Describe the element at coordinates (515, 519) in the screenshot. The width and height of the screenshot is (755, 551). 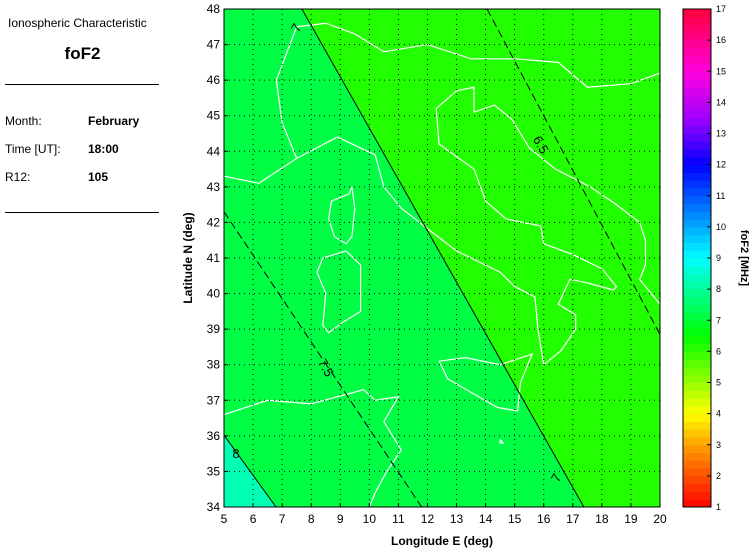
I see `x-tick-label: 15` at that location.